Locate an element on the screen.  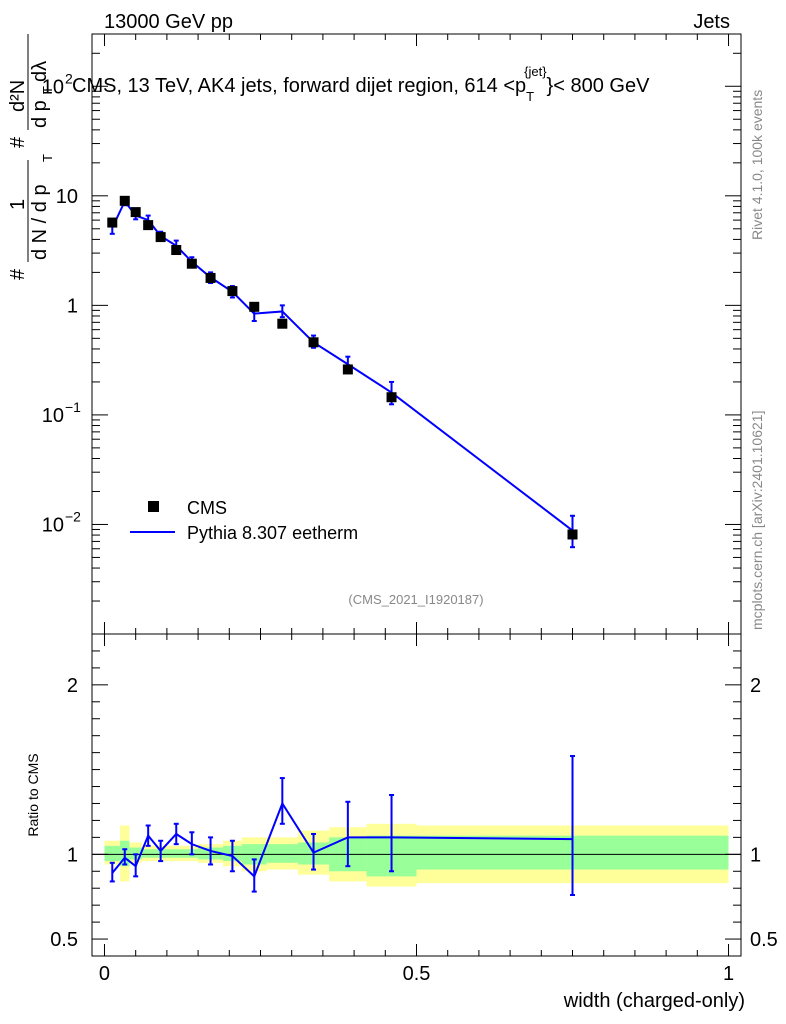
ratio-y-tick-label-left: 2 is located at coordinates (72, 686).